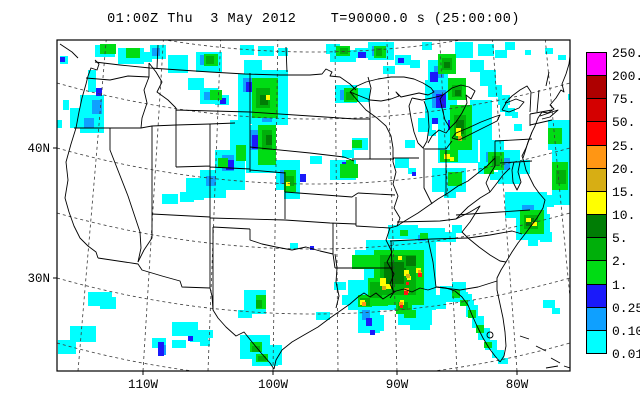  What do you see at coordinates (517, 385) in the screenshot?
I see `lon-axis-label: 80W` at bounding box center [517, 385].